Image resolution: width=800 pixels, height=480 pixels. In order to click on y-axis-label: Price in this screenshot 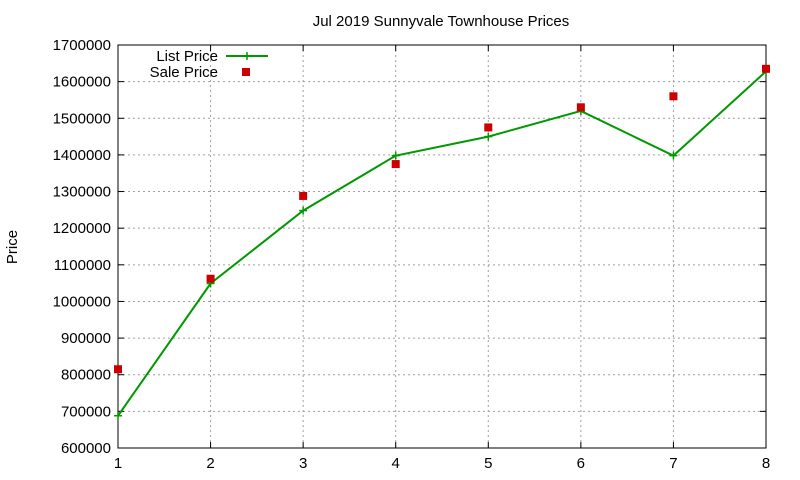, I will do `click(12, 247)`.